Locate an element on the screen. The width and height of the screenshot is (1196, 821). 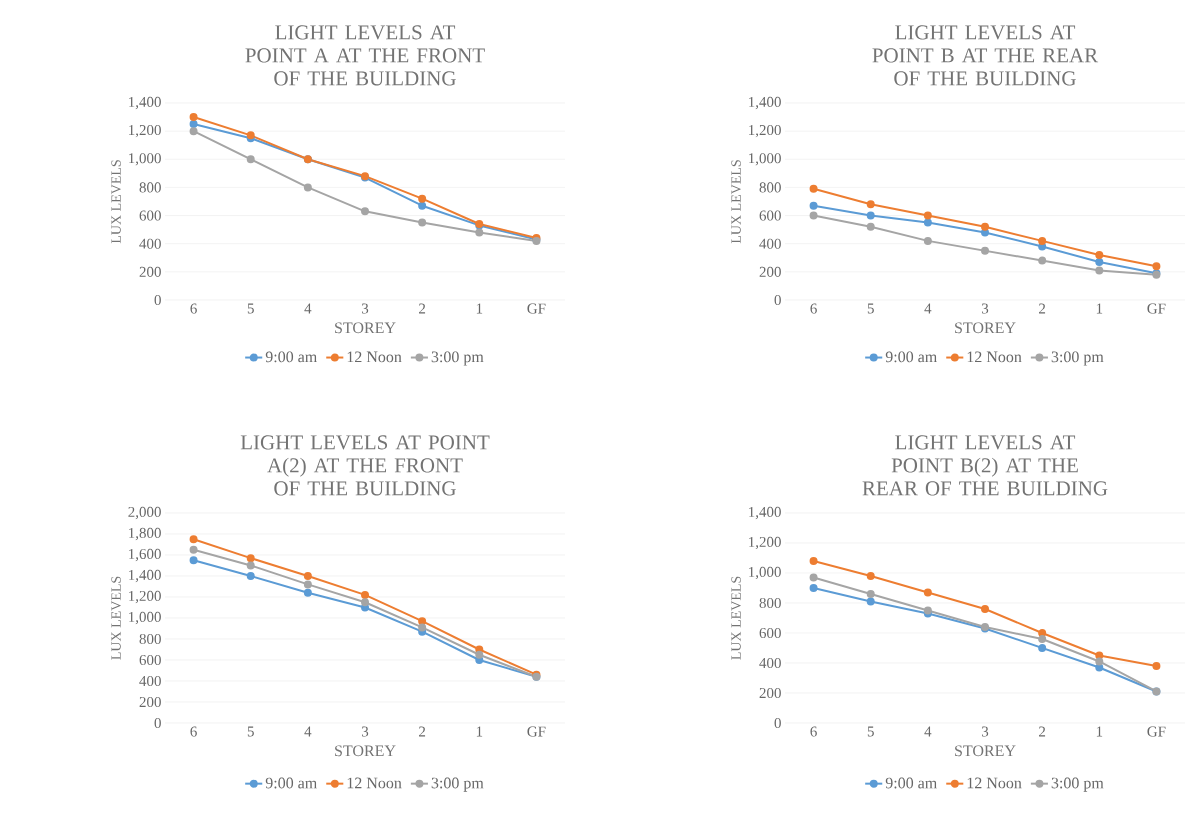
chart-title: LIGHT LEVELS AT POINT A AT THE FRONT OF THE BUILDING is located at coordinates (365, 55).